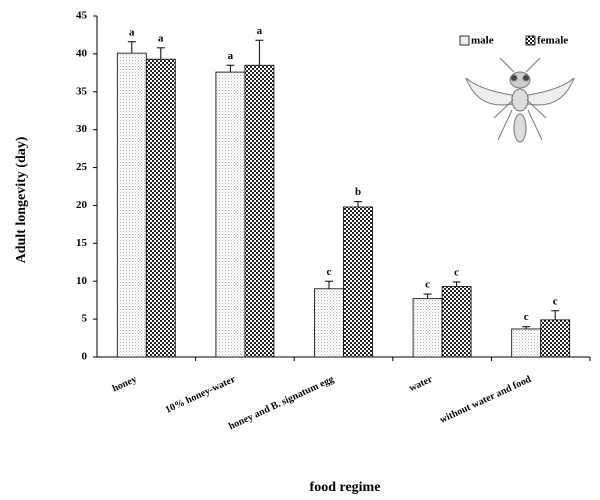 This screenshot has height=500, width=600. What do you see at coordinates (482, 41) in the screenshot?
I see `legend-label: male` at bounding box center [482, 41].